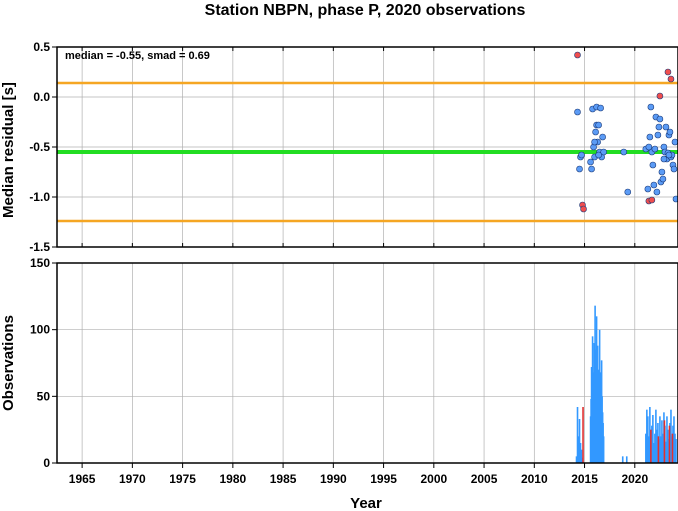  What do you see at coordinates (365, 10) in the screenshot?
I see `chart-title: Station NBPN, phase P, 2020 observations` at bounding box center [365, 10].